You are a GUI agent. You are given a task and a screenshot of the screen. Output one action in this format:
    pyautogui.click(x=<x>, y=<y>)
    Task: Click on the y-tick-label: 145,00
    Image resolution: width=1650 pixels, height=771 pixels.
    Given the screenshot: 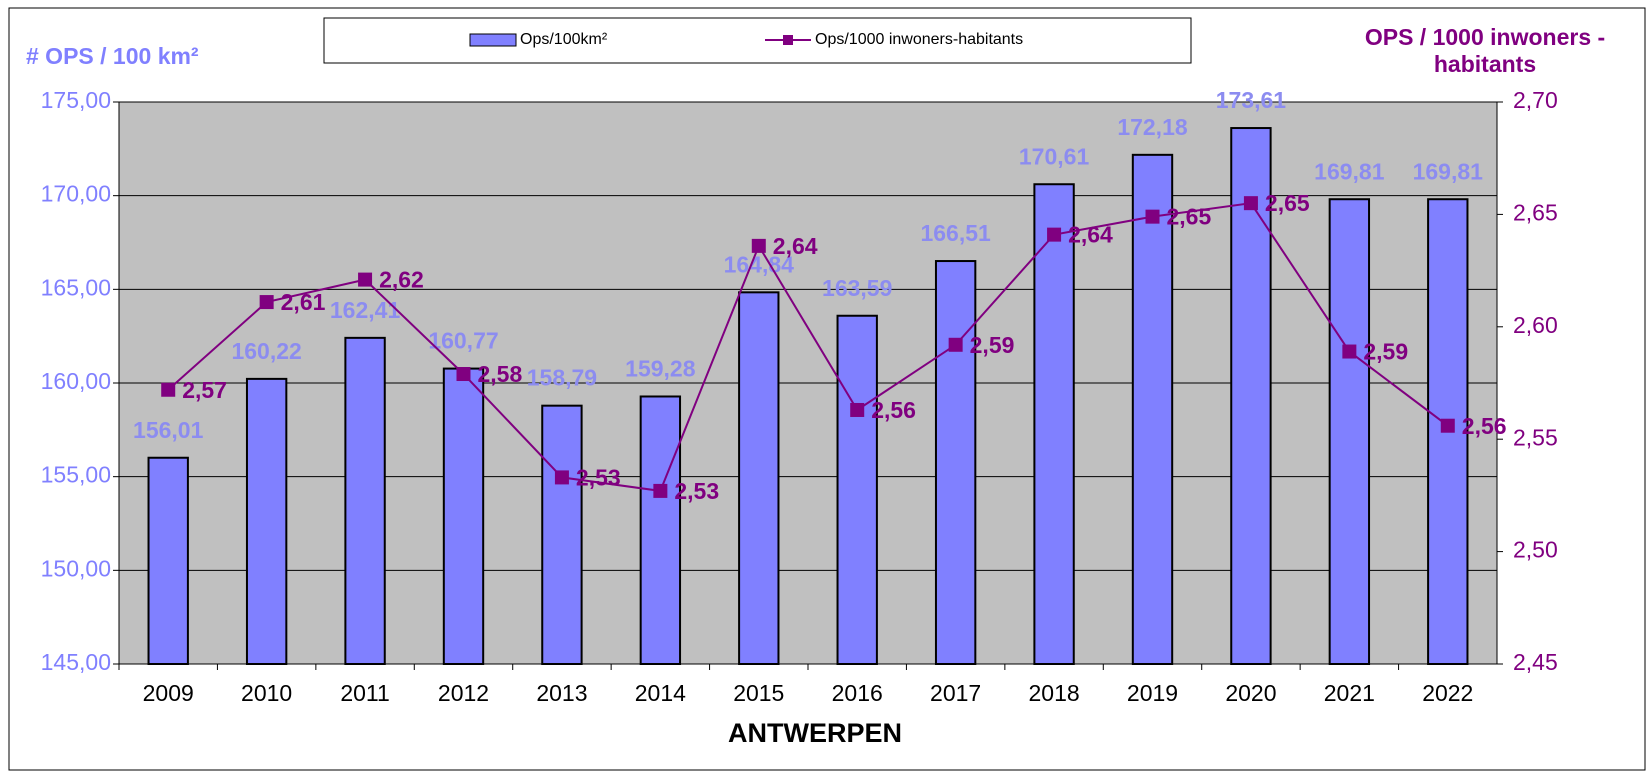 What is the action you would take?
    pyautogui.click(x=76, y=662)
    